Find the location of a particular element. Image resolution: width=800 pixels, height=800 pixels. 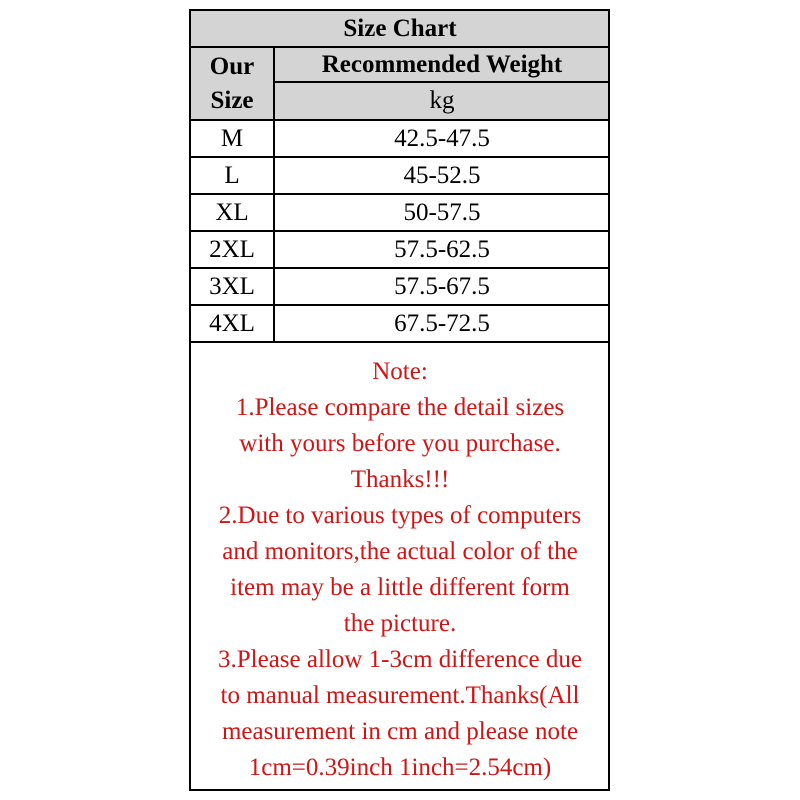

note-line: the picture. is located at coordinates (400, 623).